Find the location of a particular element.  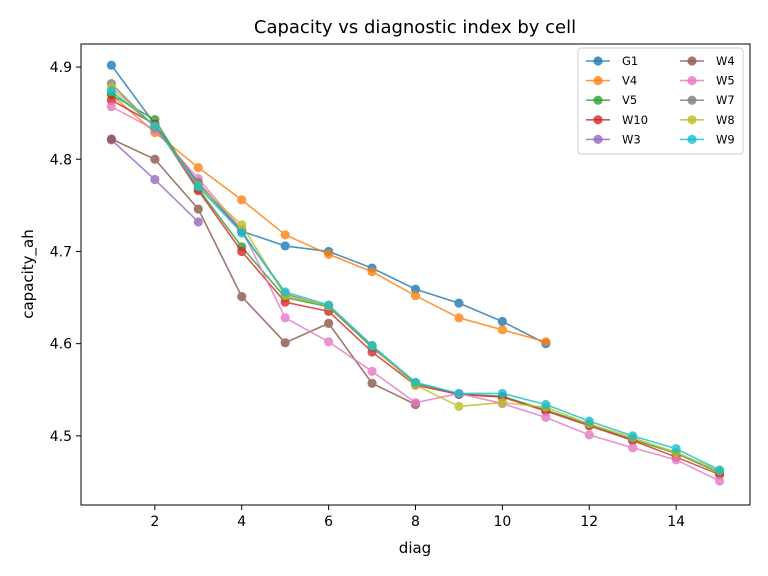

legend-item-w7: W7 is located at coordinates (707, 100).